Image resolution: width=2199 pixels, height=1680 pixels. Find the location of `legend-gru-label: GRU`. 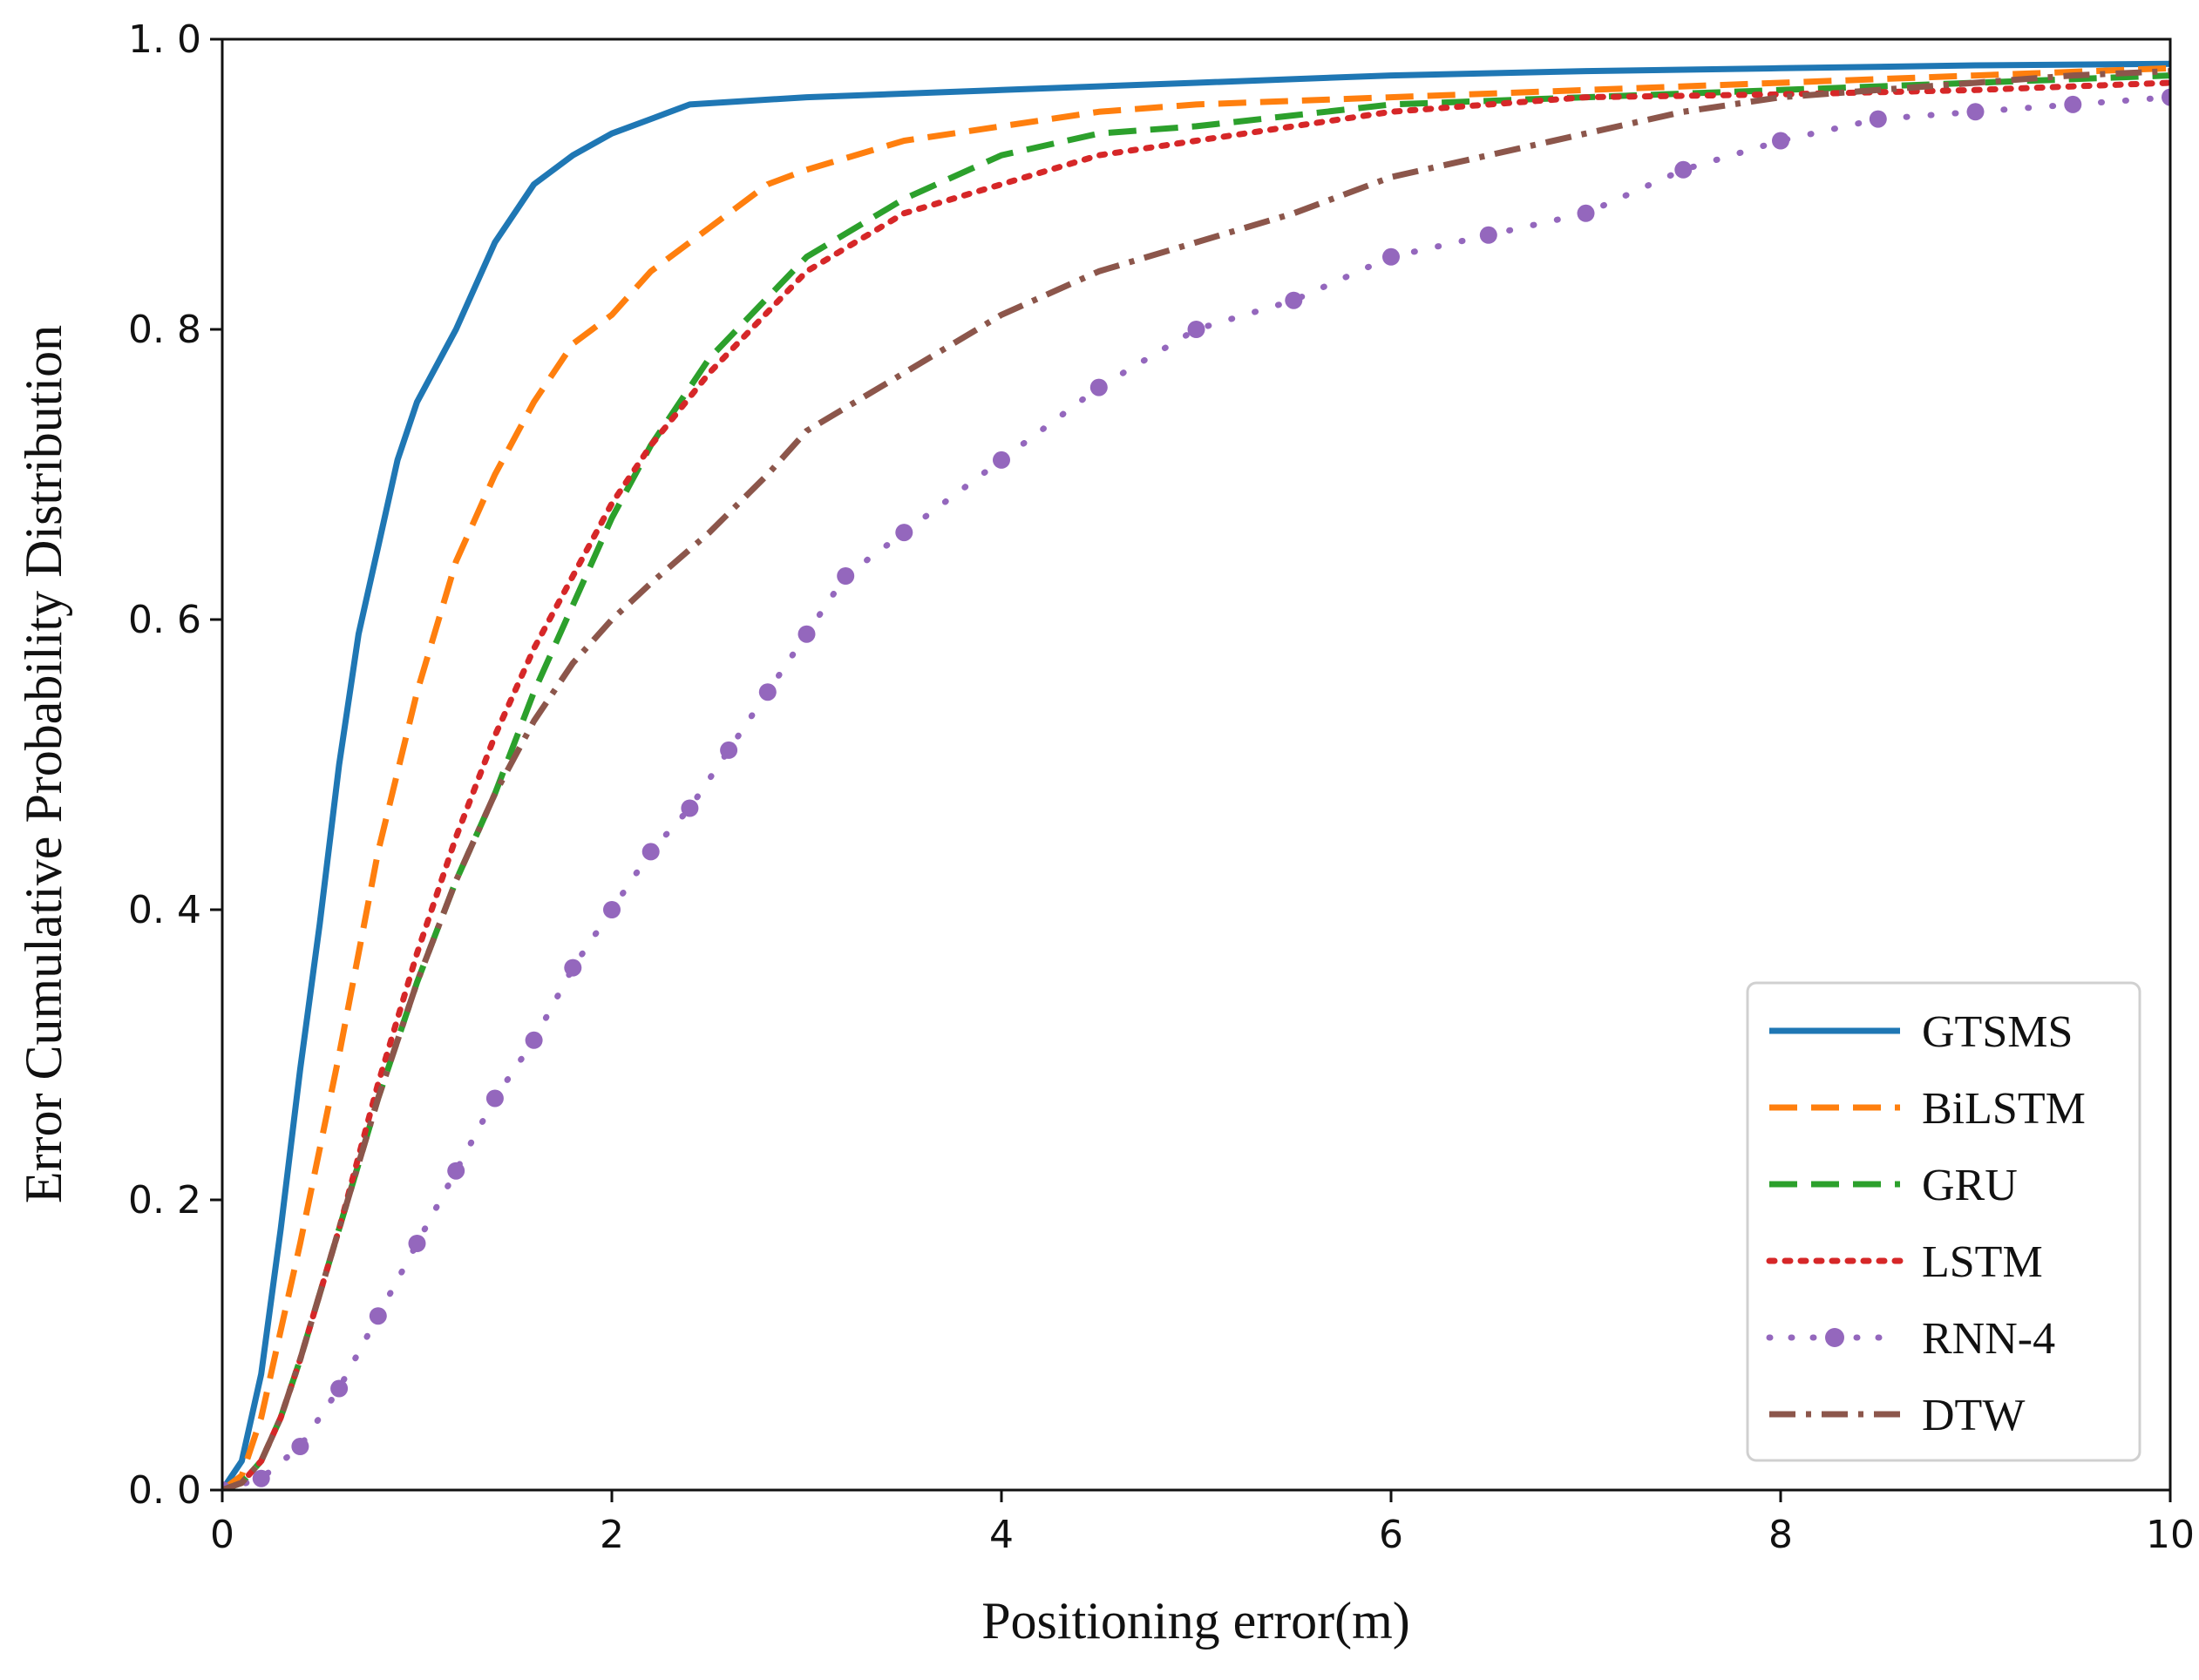

legend-gru-label: GRU is located at coordinates (1970, 1185).